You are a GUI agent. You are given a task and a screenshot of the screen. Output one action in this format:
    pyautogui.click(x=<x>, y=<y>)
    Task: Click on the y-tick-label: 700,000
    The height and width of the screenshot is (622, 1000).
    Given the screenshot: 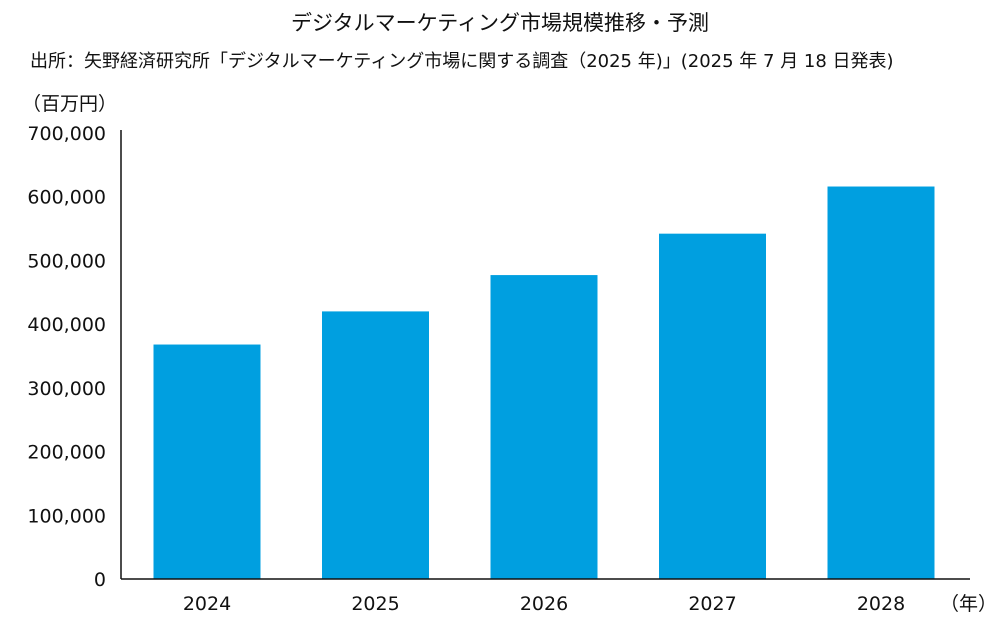 What is the action you would take?
    pyautogui.click(x=66, y=134)
    